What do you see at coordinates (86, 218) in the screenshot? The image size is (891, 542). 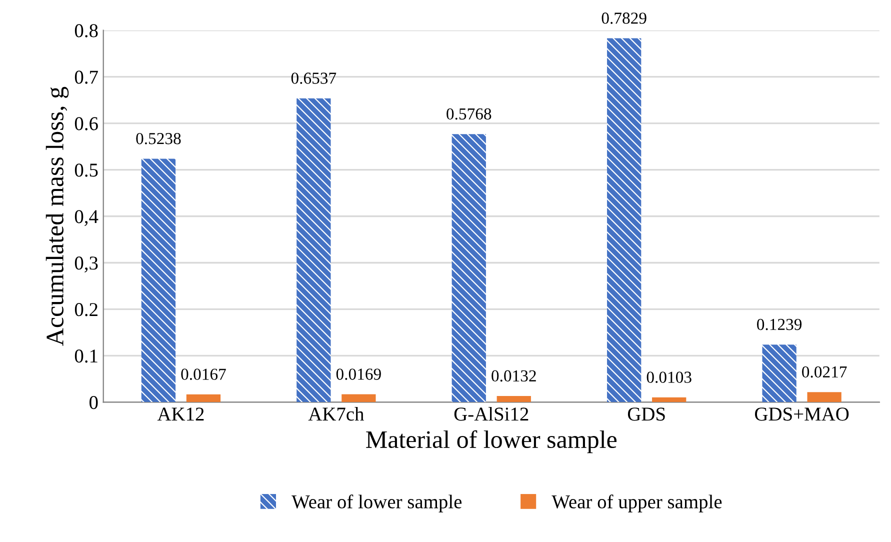 I see `y-tick-label: 0,4` at bounding box center [86, 218].